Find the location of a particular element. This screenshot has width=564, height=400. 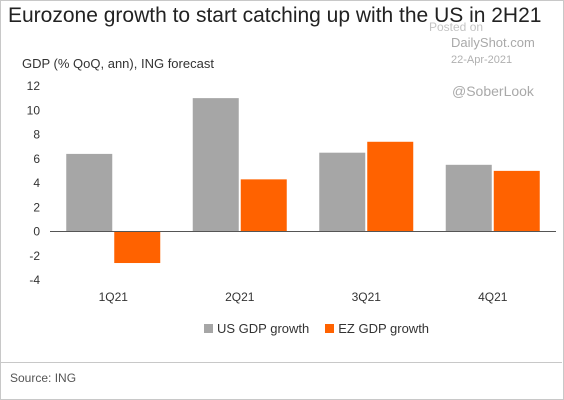

legend-swatch-ez is located at coordinates (330, 328).